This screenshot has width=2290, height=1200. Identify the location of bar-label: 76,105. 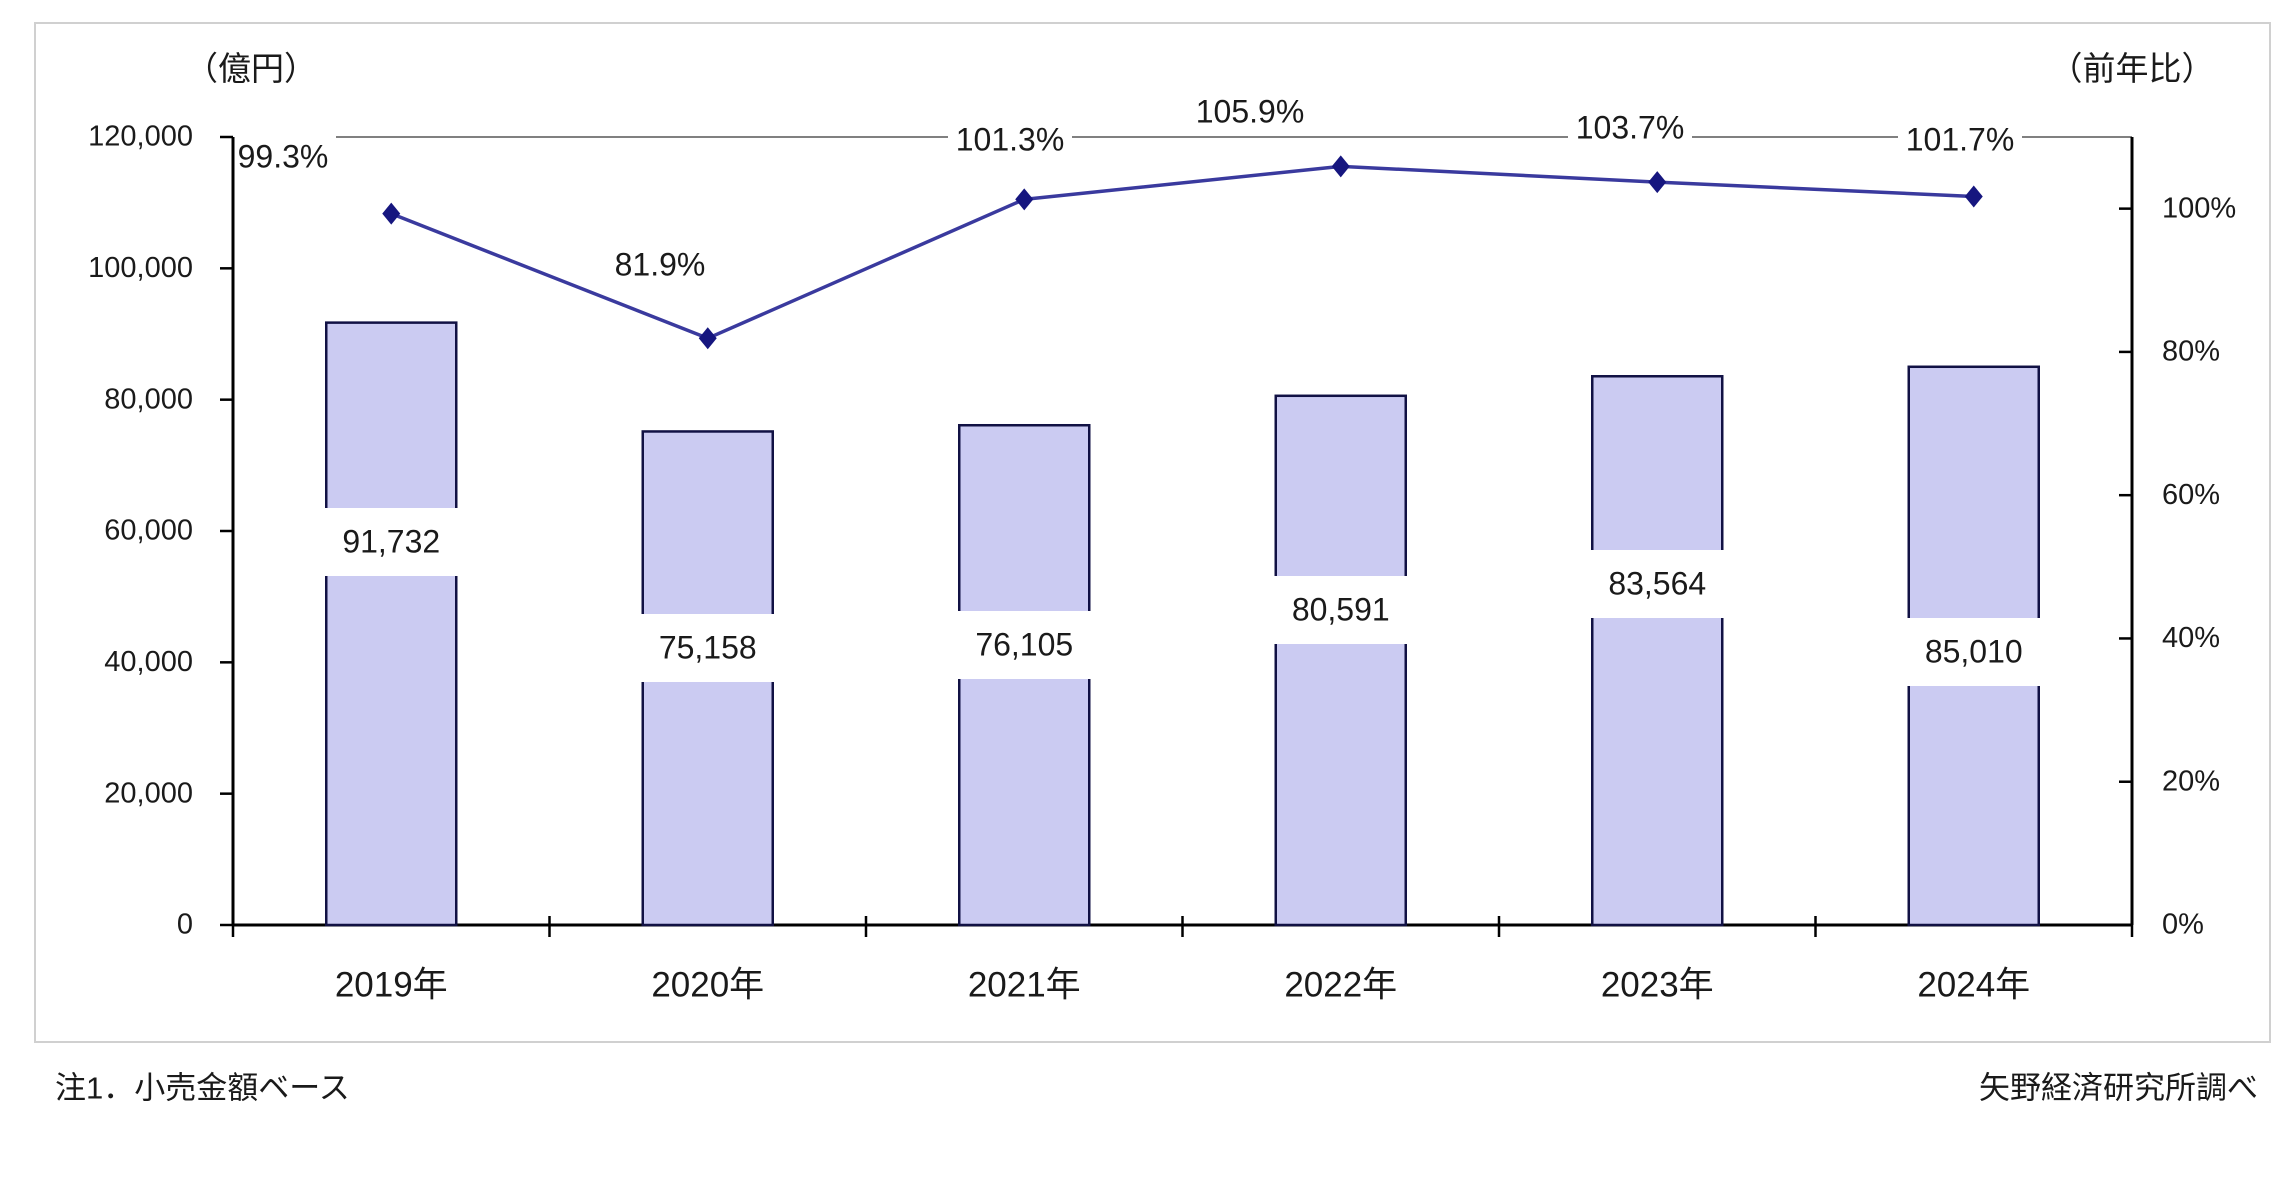
(1024, 644).